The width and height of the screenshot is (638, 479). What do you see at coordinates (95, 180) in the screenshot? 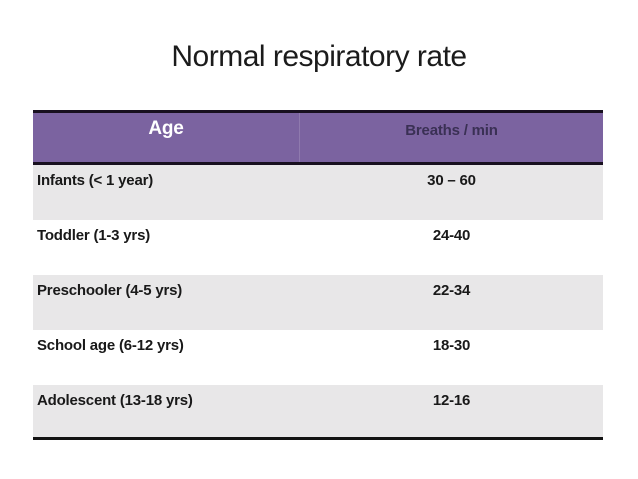
I see `age-cell: Infants (< 1 year)` at bounding box center [95, 180].